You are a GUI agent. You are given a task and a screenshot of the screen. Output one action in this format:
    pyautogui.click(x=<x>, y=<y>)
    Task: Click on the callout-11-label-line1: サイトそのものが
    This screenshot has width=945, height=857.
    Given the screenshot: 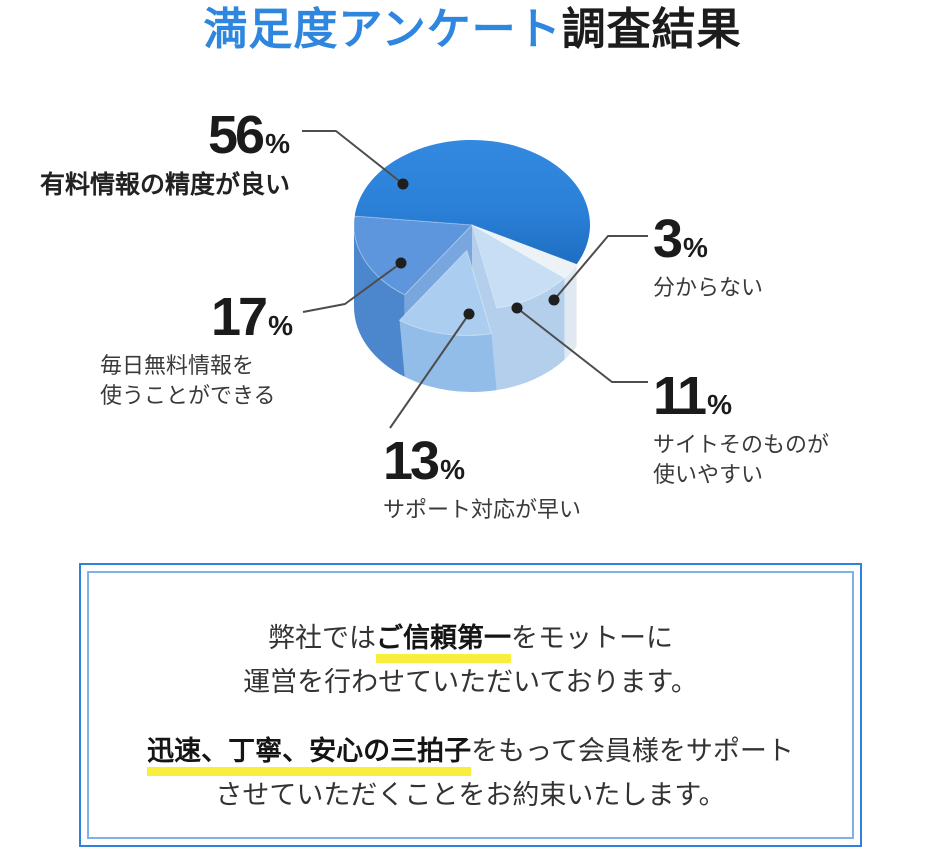 What is the action you would take?
    pyautogui.click(x=741, y=445)
    